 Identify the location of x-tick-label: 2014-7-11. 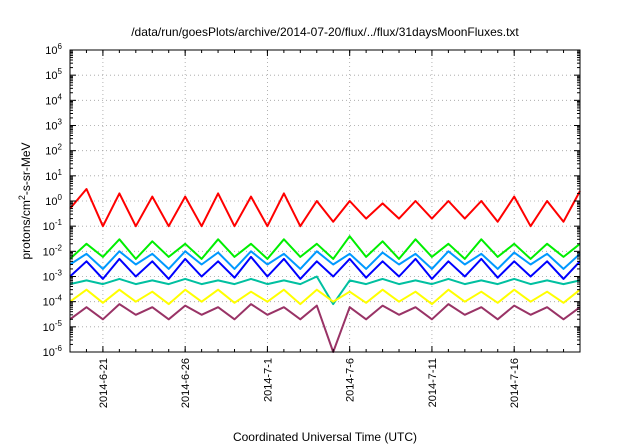
(433, 382).